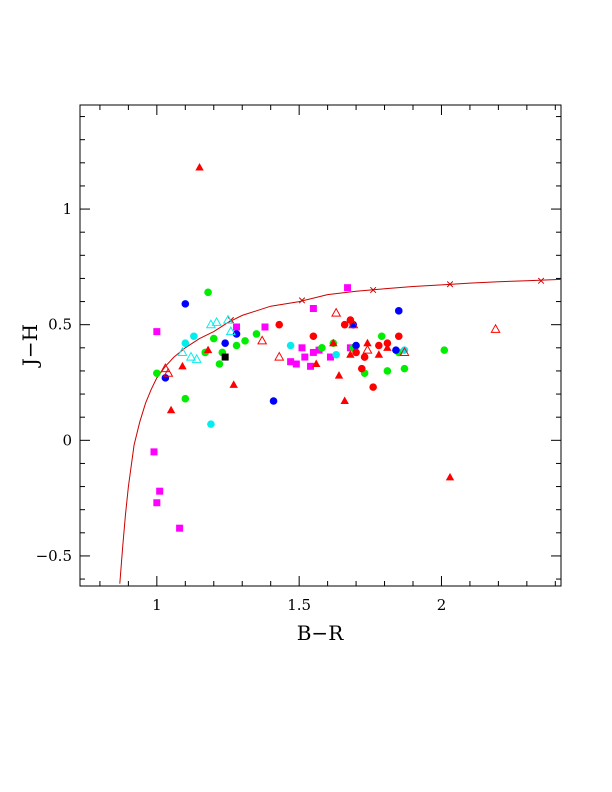 The width and height of the screenshot is (612, 792). I want to click on y-tick-label: 1, so click(67, 209).